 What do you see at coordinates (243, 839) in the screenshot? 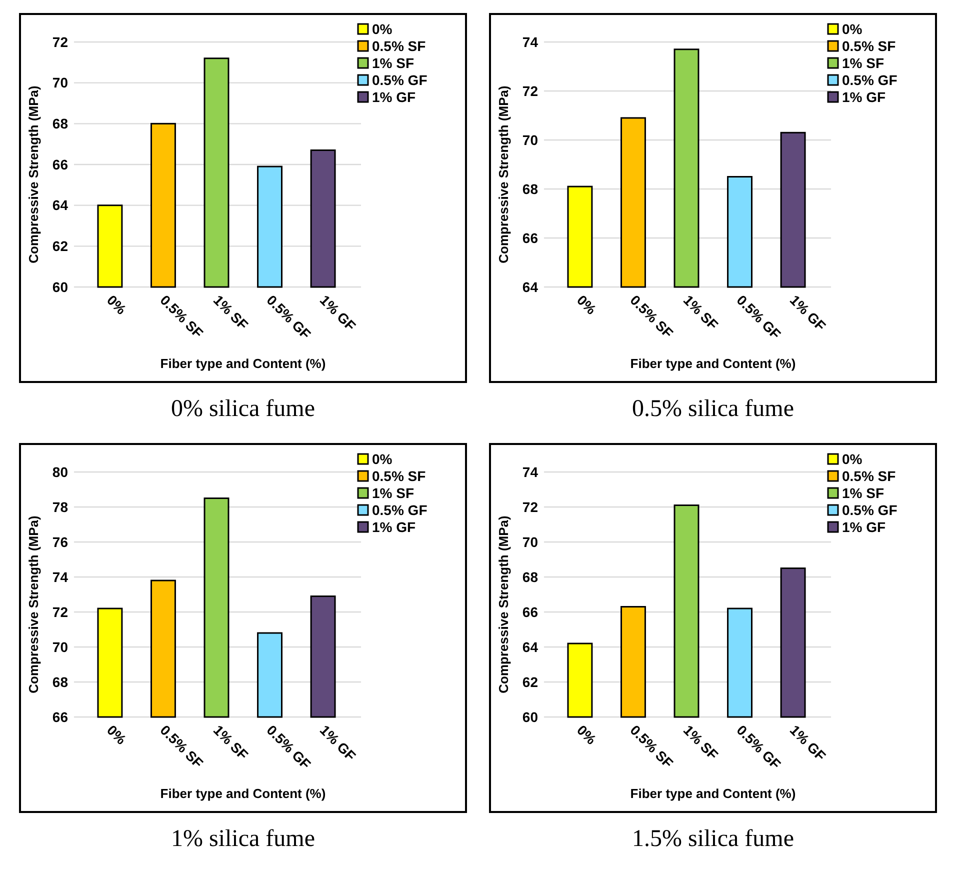
I see `text: 1% silica fume` at bounding box center [243, 839].